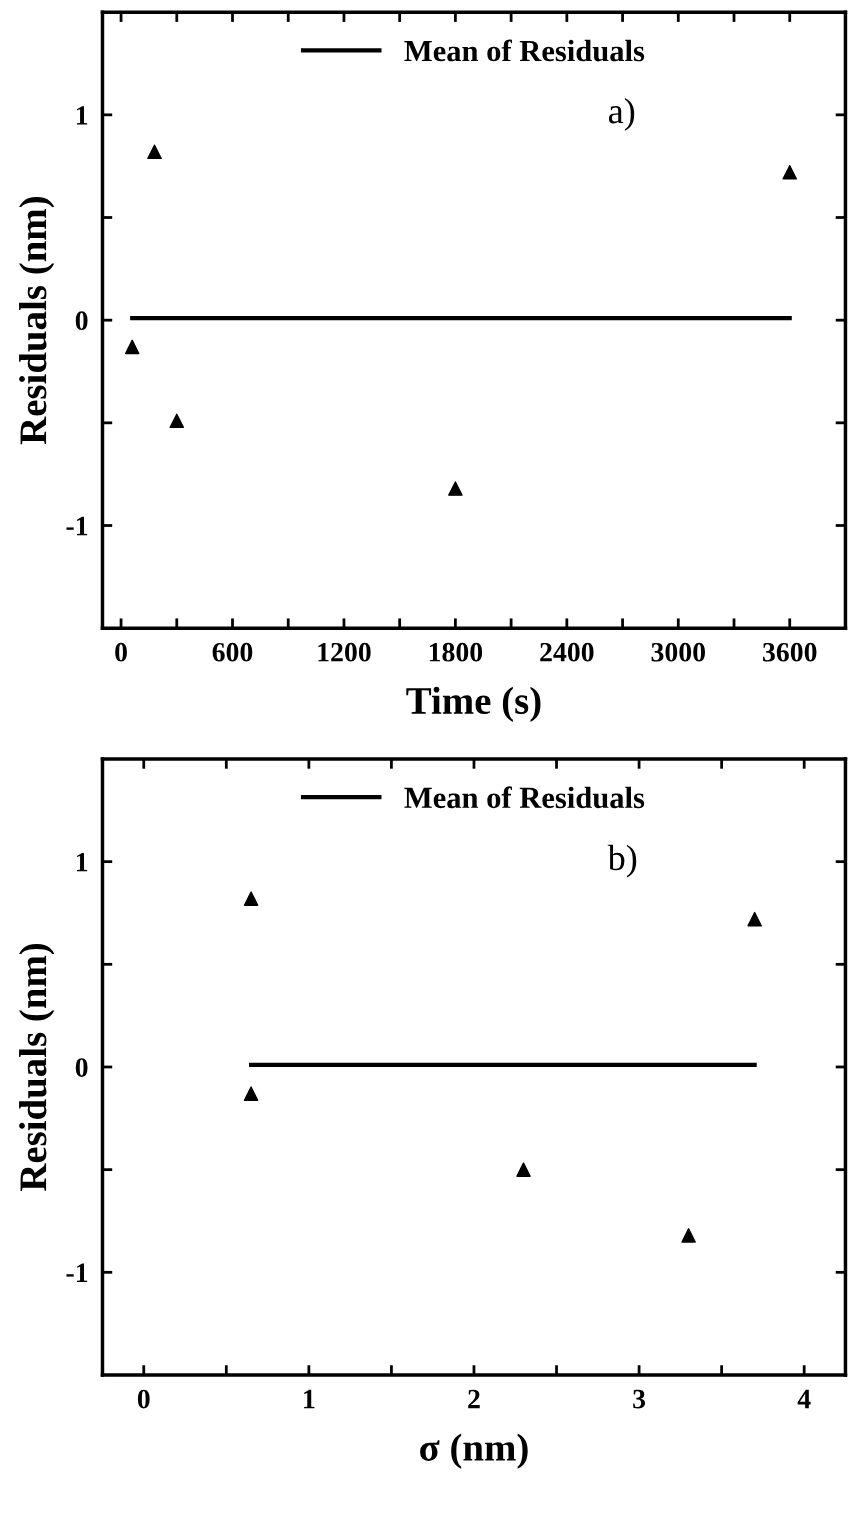 This screenshot has width=854, height=1521. What do you see at coordinates (474, 1451) in the screenshot?
I see `x-axis-title: σ (nm)` at bounding box center [474, 1451].